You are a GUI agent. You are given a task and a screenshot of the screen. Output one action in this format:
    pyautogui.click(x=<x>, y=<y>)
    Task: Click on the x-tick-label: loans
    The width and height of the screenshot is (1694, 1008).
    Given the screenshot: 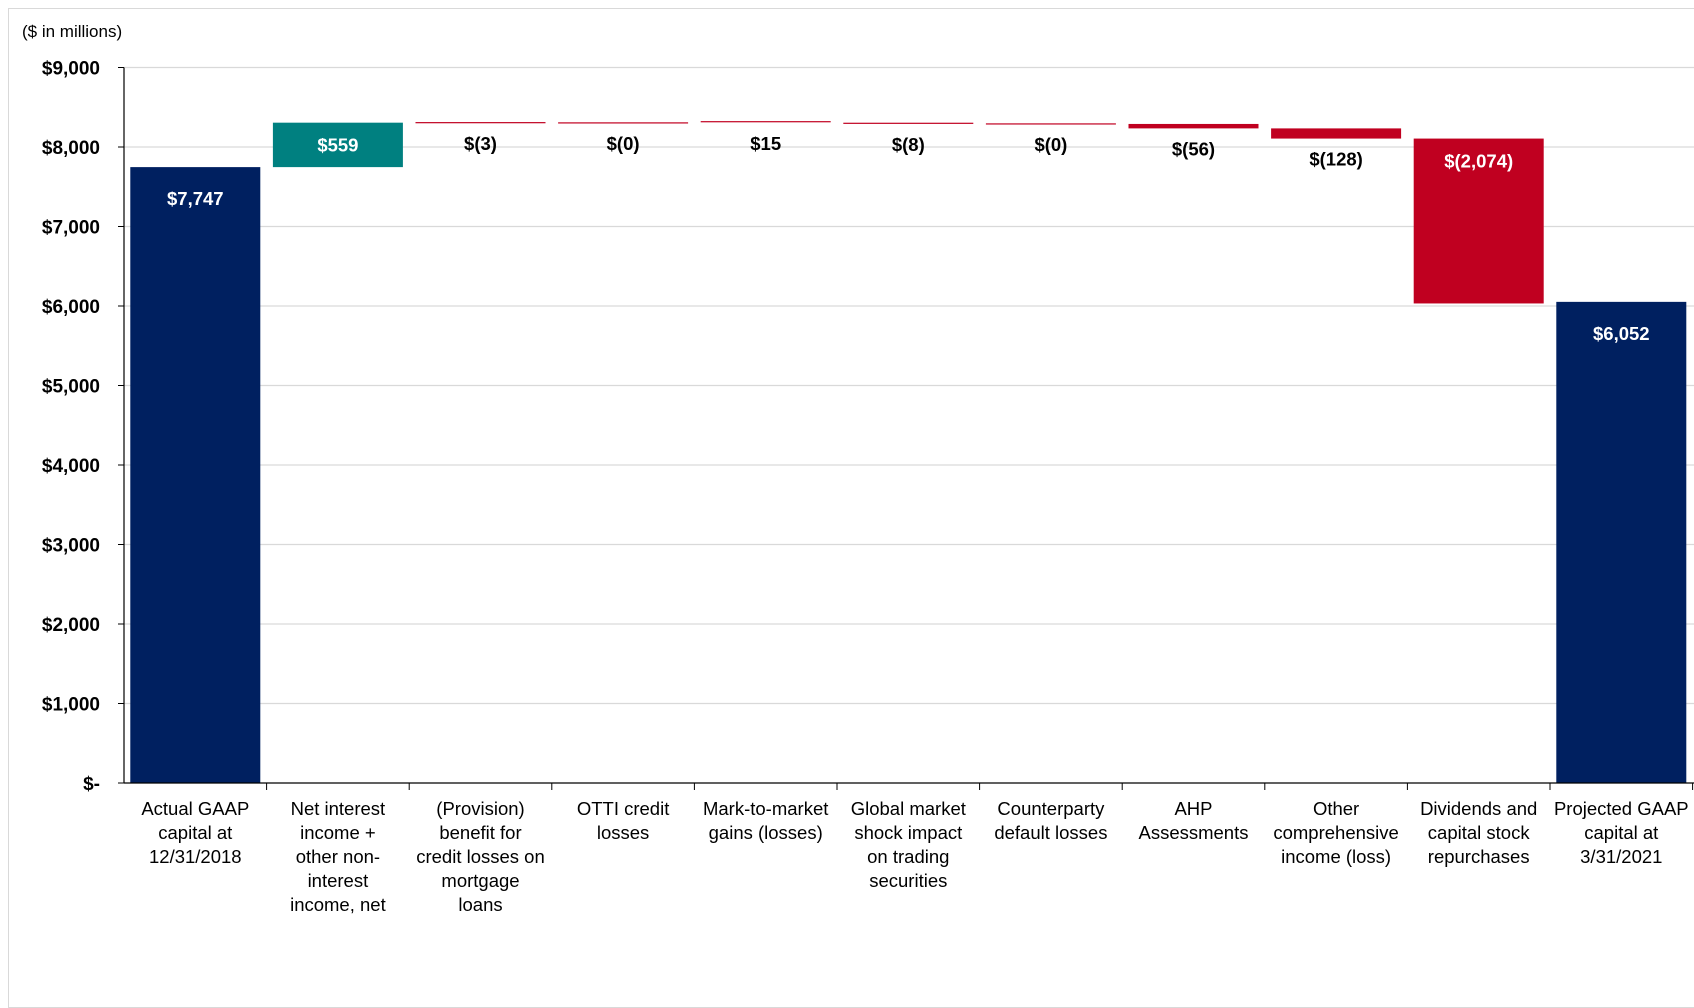 What is the action you would take?
    pyautogui.click(x=480, y=904)
    